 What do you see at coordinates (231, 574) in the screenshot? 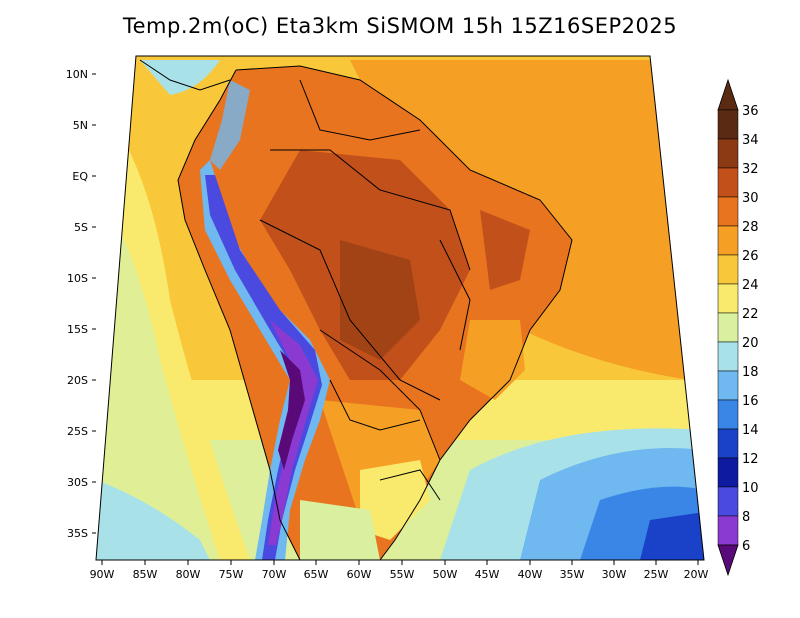
I see `lon-label: 75W` at bounding box center [231, 574].